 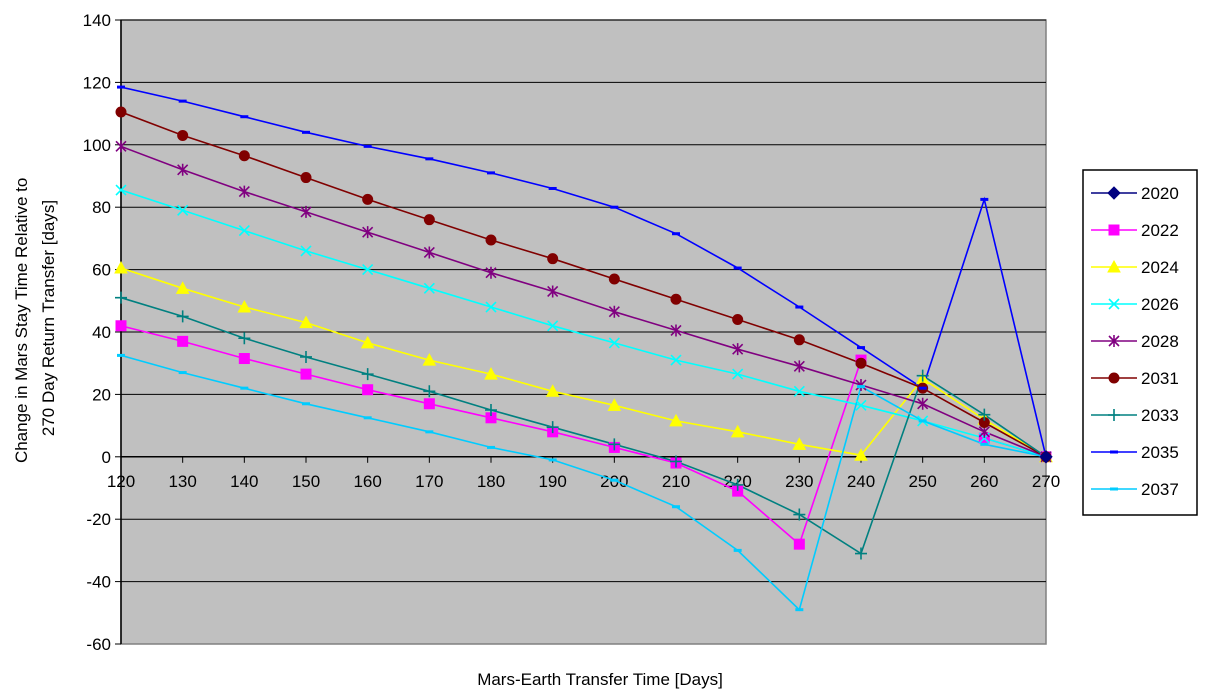 What do you see at coordinates (244, 481) in the screenshot?
I see `x-tick-label: 140` at bounding box center [244, 481].